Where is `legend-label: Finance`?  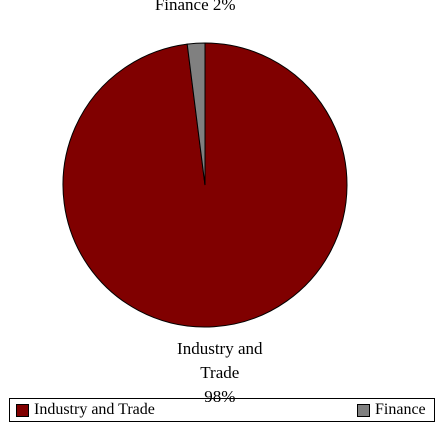
legend-label: Finance is located at coordinates (400, 409).